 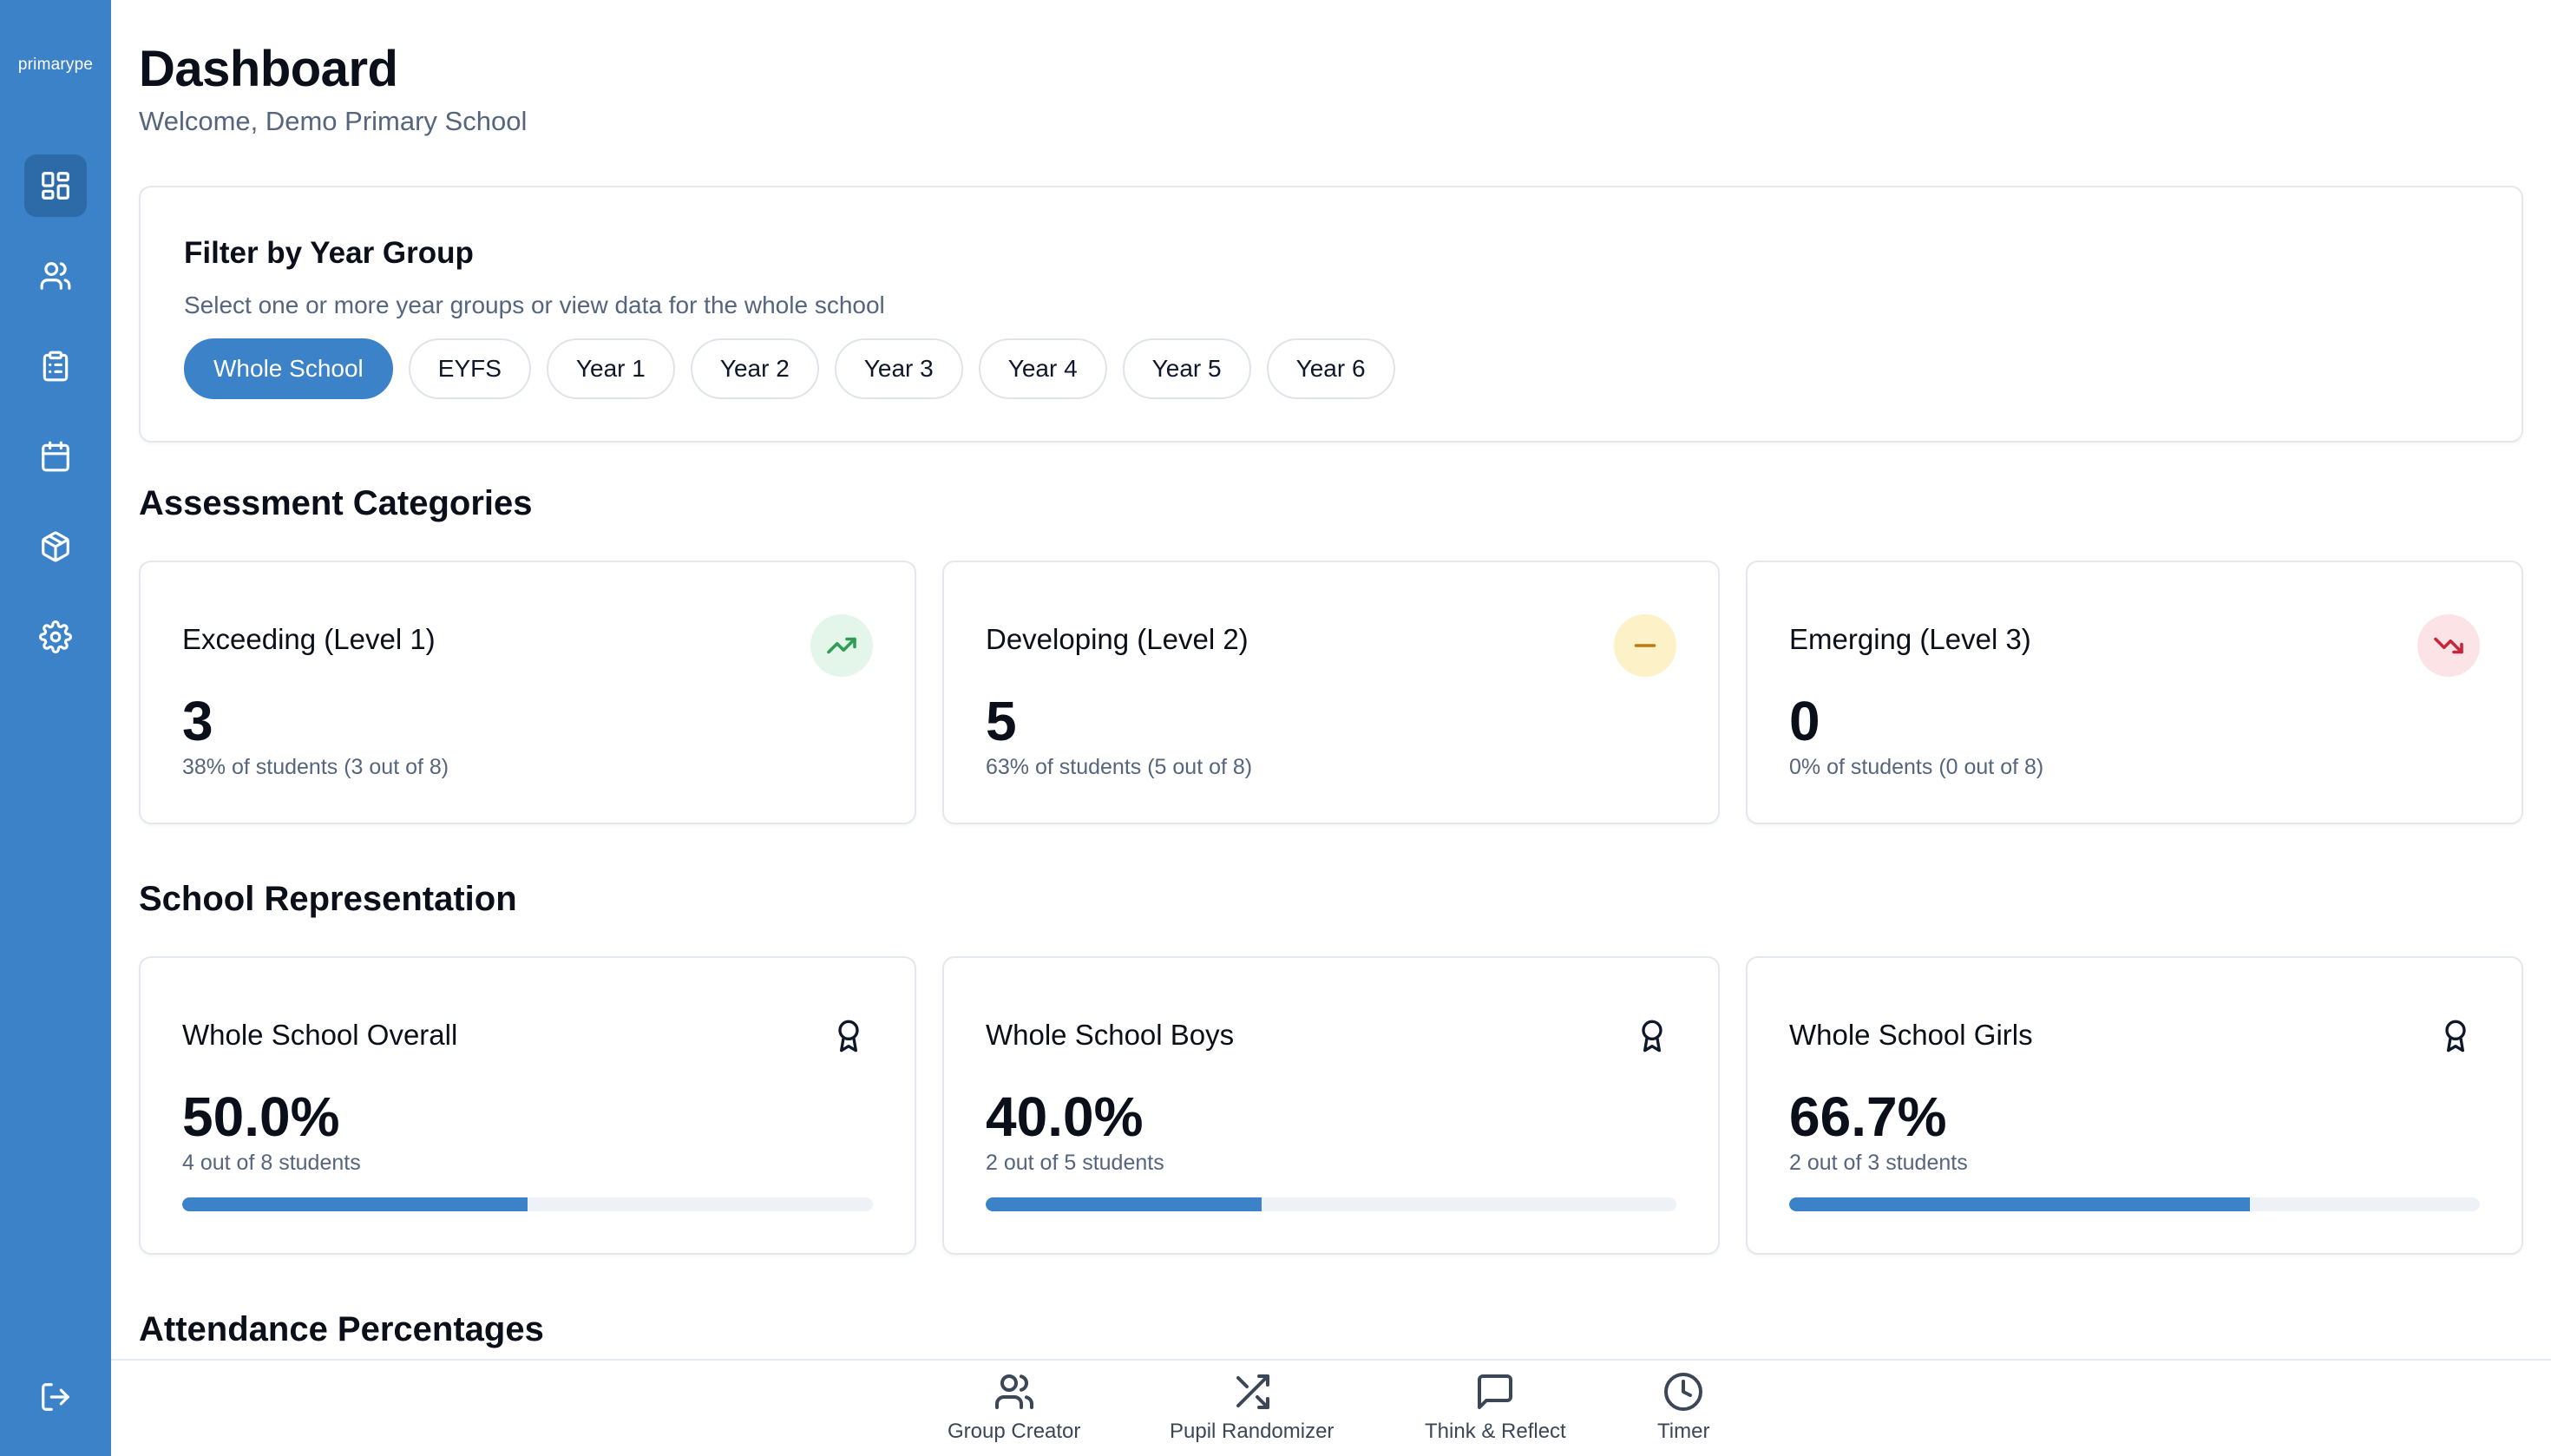 I want to click on shuffle-icon, so click(x=1252, y=1391).